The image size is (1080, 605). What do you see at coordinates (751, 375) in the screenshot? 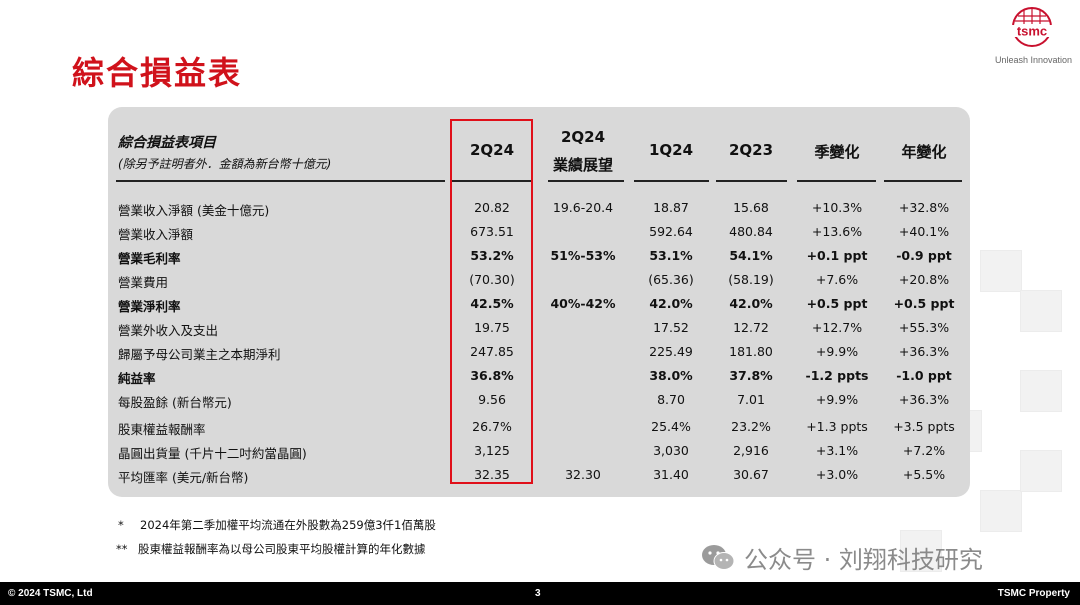
I see `table-cell: 37.8%` at bounding box center [751, 375].